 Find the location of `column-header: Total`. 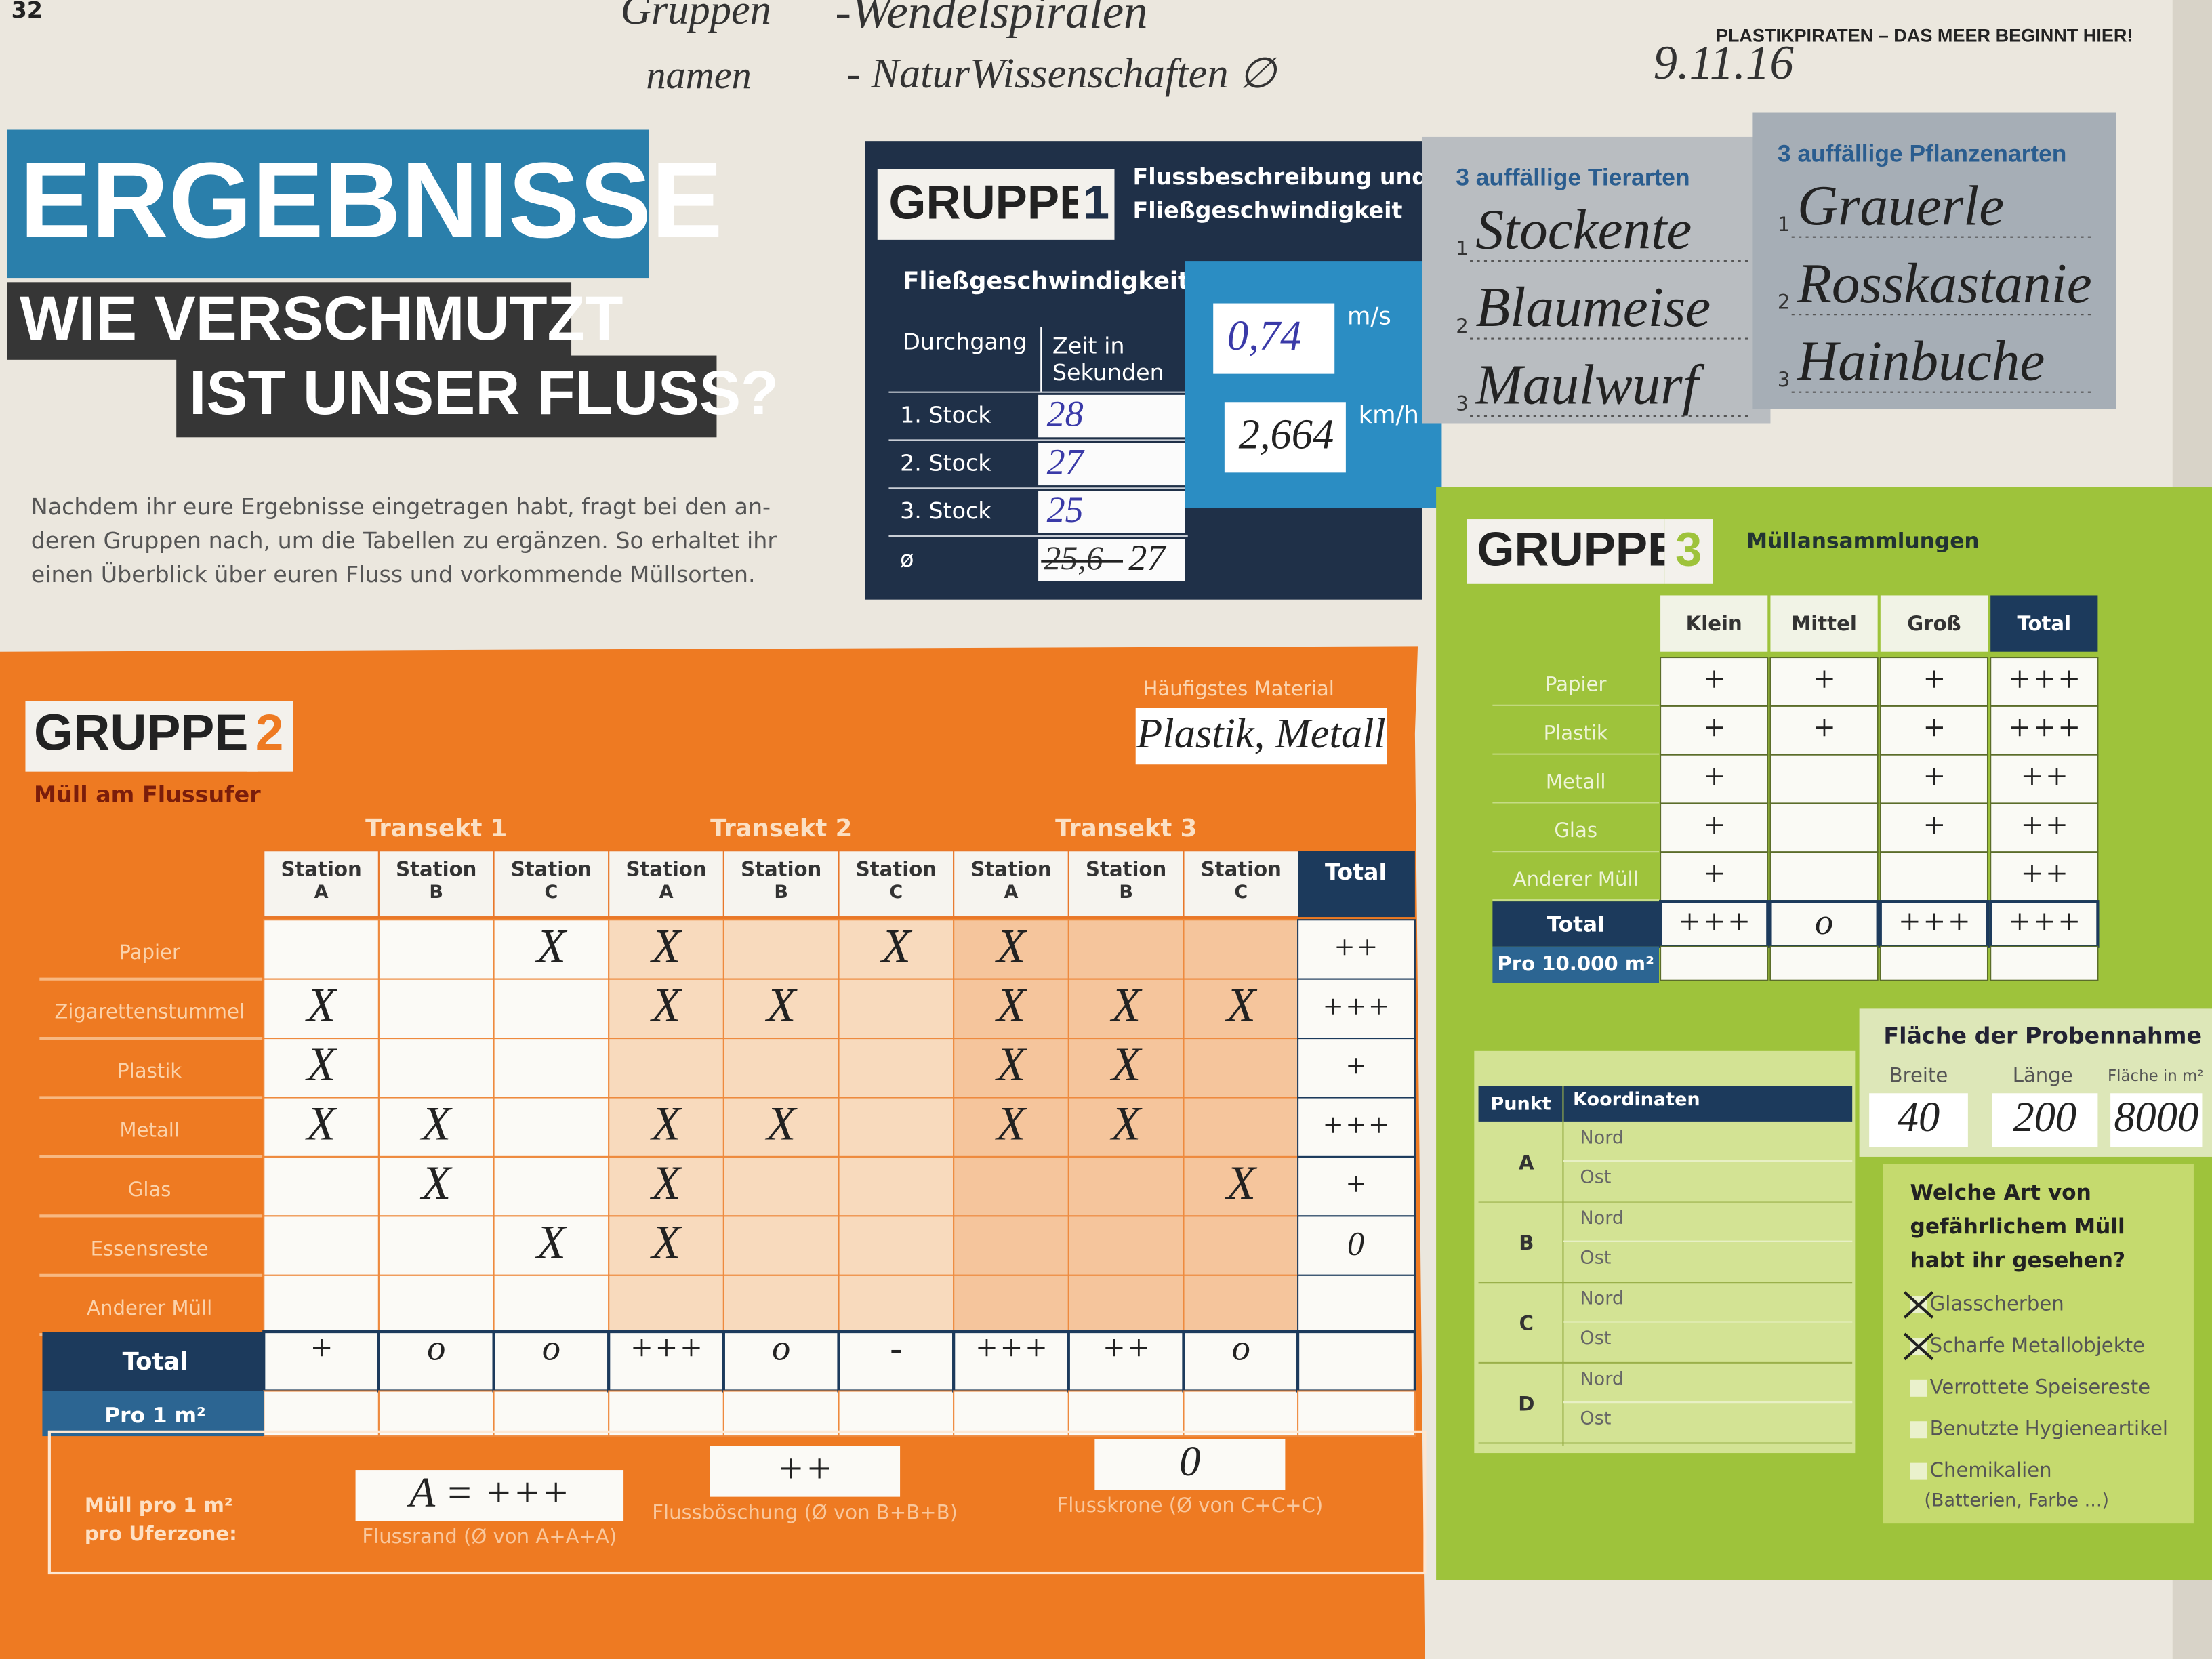

column-header: Total is located at coordinates (2044, 623).